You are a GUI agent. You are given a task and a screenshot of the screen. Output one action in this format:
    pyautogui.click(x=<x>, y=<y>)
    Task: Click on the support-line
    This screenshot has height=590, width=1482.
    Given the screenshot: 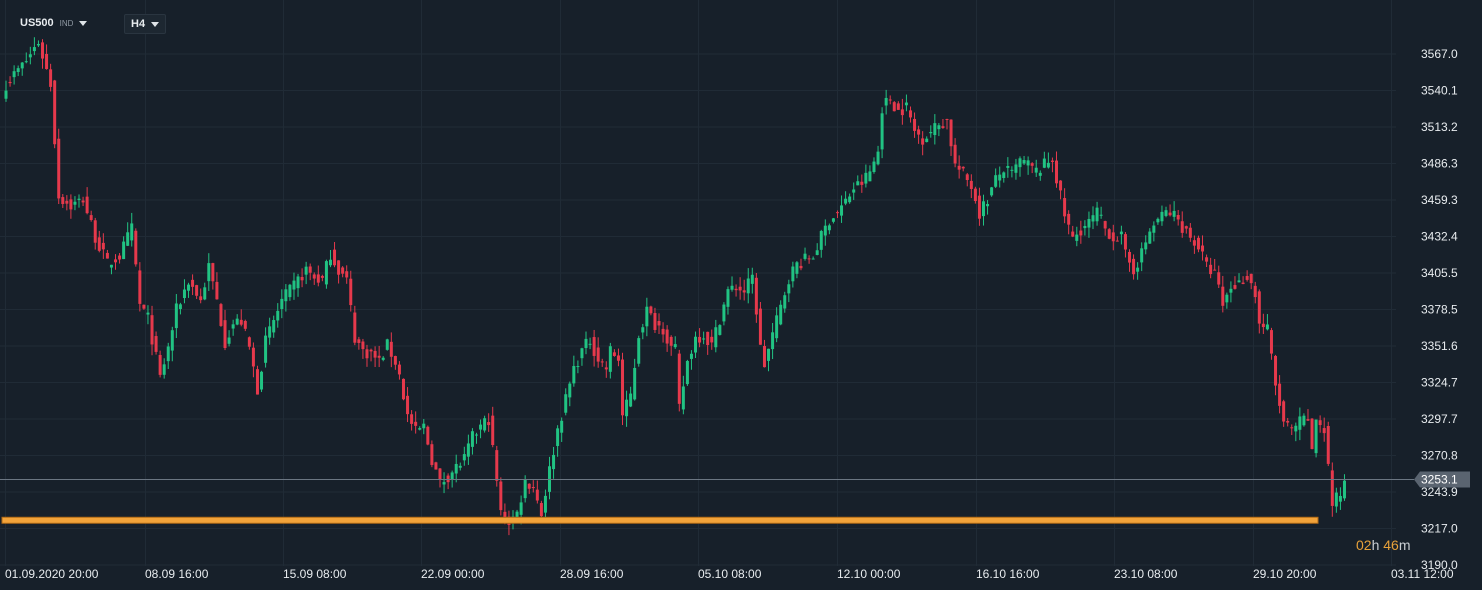 What is the action you would take?
    pyautogui.click(x=660, y=520)
    